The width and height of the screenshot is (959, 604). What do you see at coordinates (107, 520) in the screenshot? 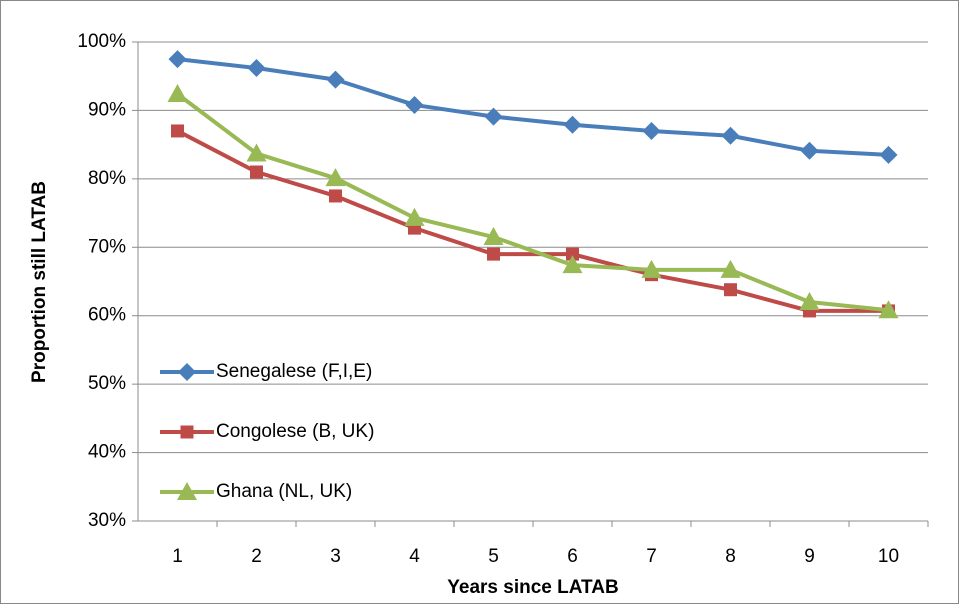
I see `y-tick-label: 30%` at bounding box center [107, 520].